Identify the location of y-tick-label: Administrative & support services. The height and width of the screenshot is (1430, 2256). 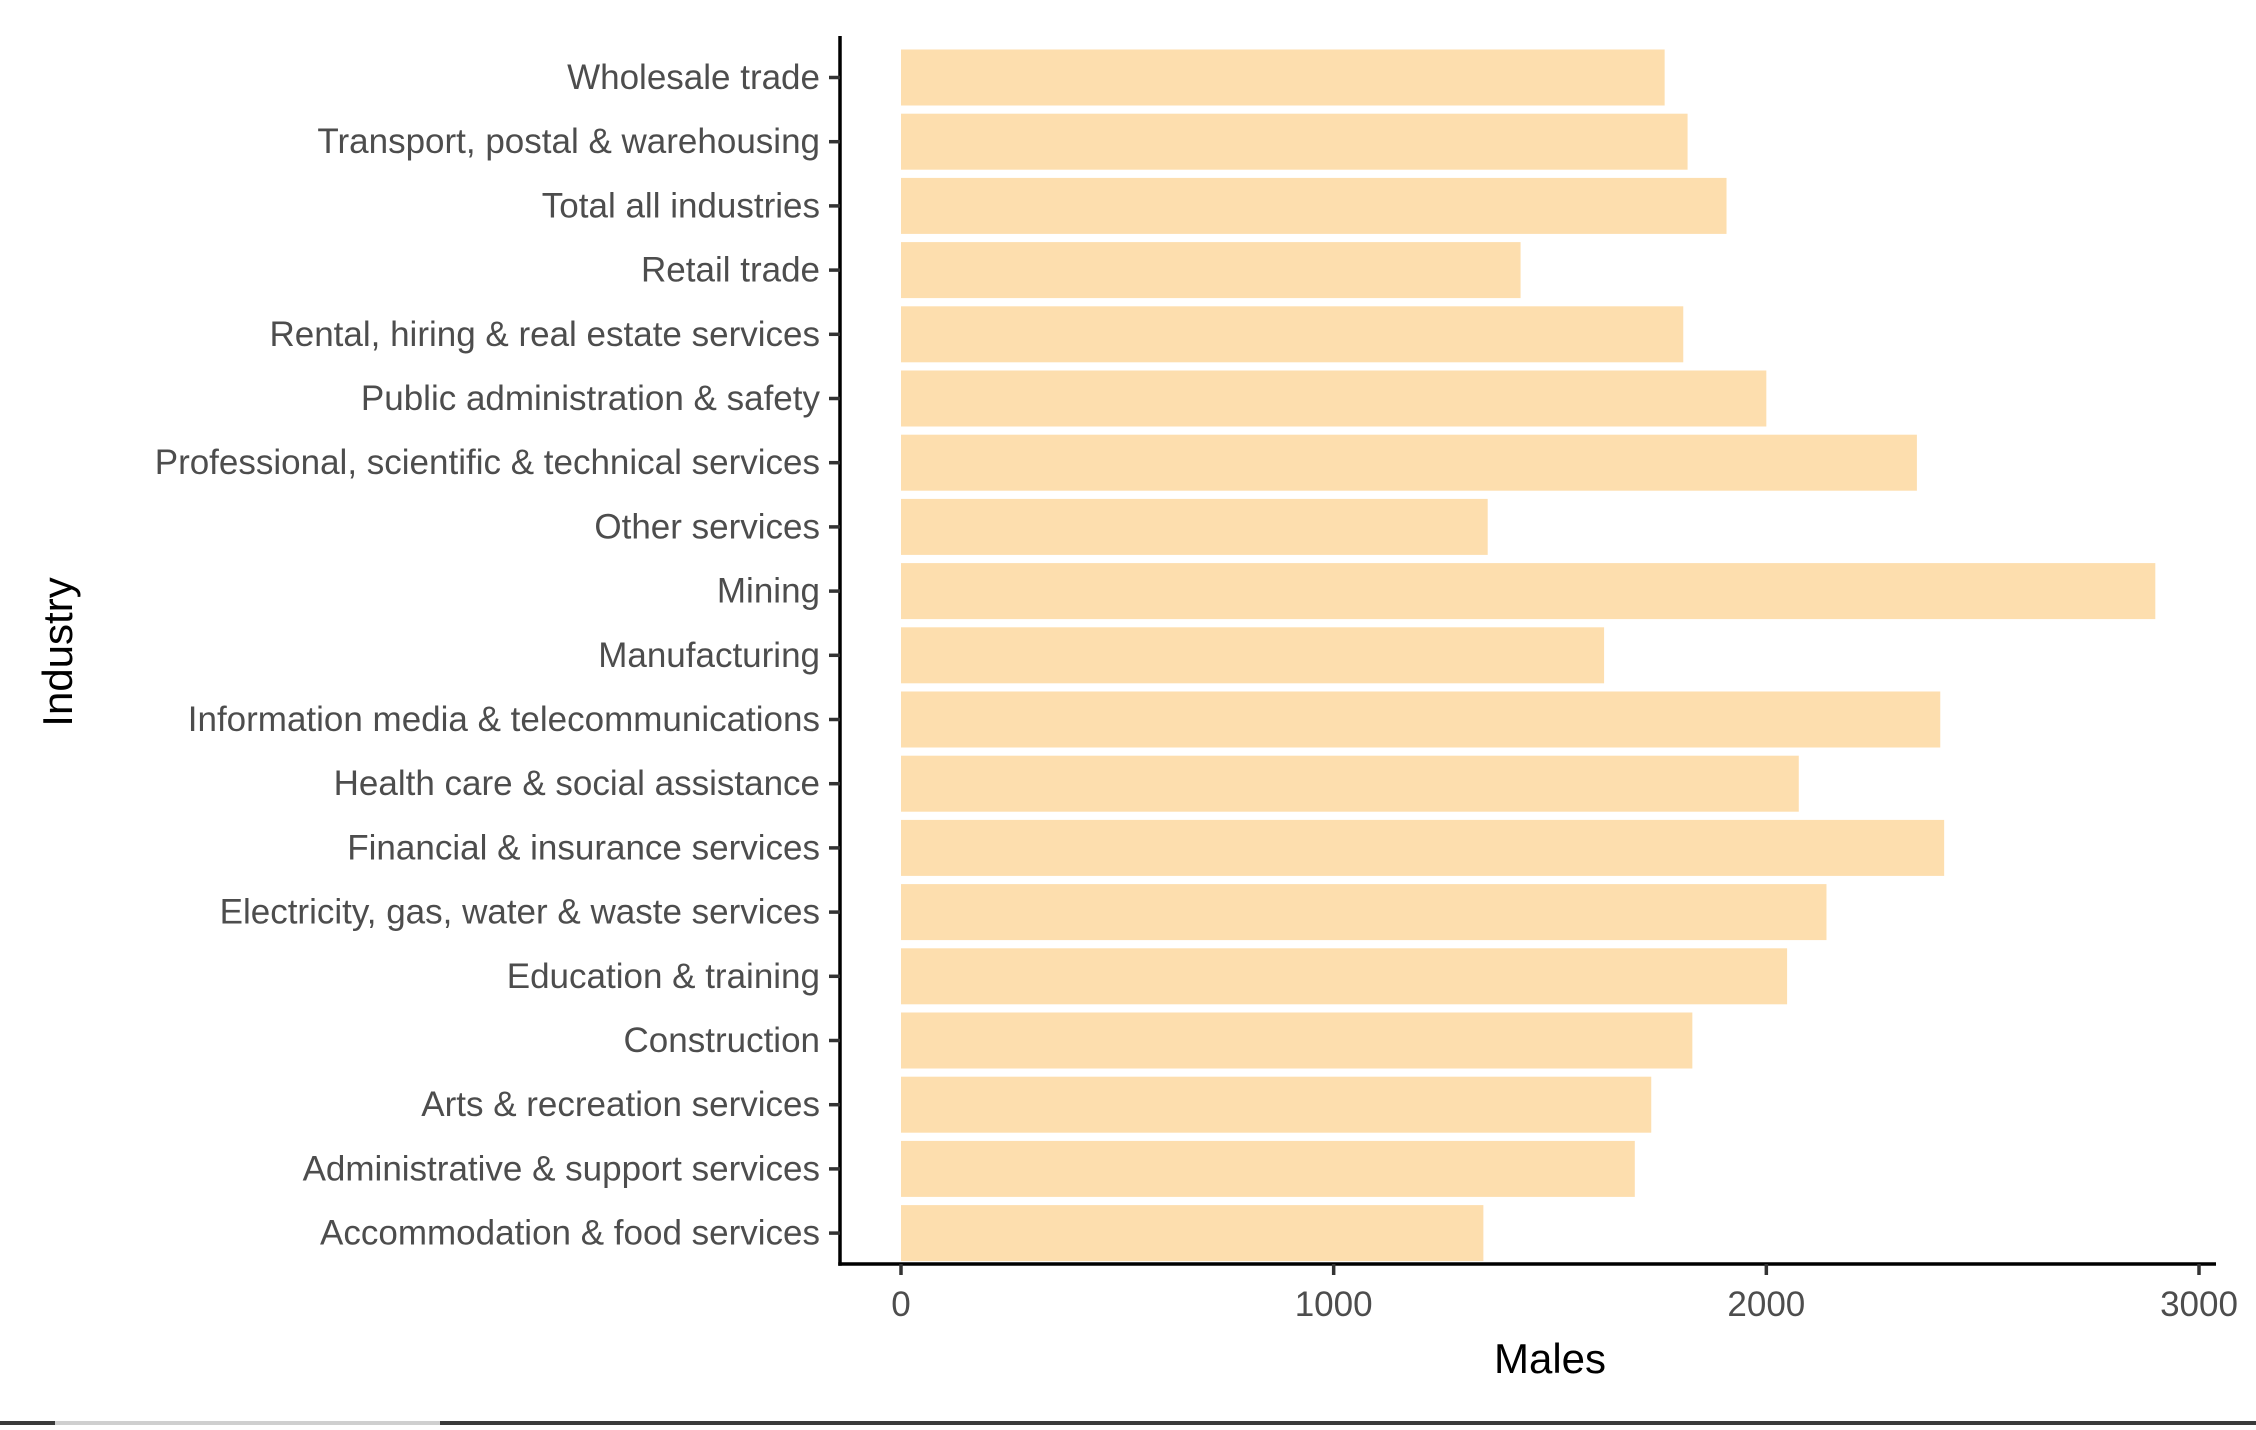
(561, 1168).